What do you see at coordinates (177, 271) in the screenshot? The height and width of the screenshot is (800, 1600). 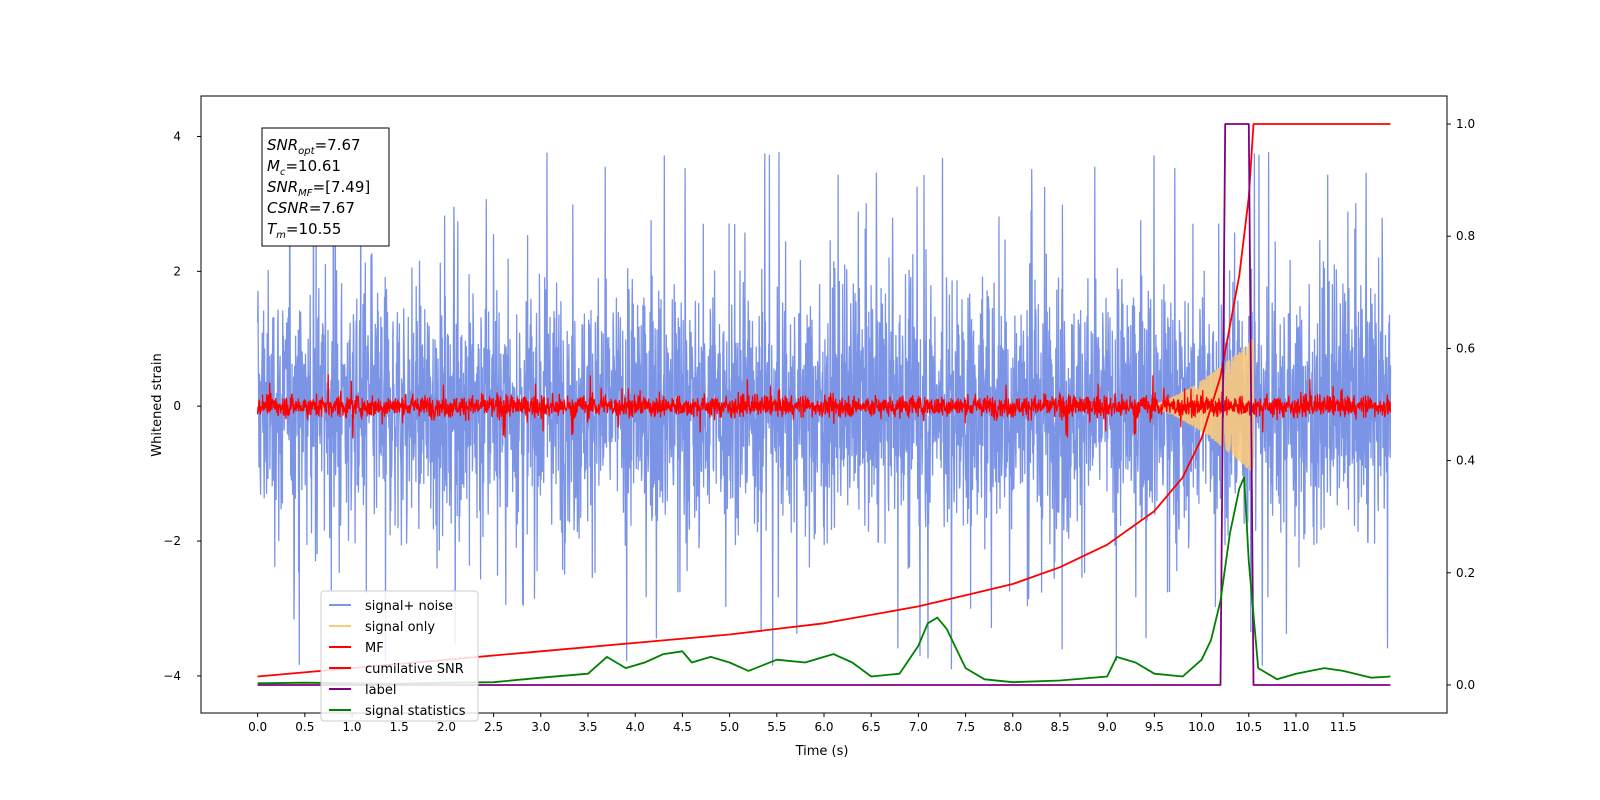 I see `y-left-tick-label: 2` at bounding box center [177, 271].